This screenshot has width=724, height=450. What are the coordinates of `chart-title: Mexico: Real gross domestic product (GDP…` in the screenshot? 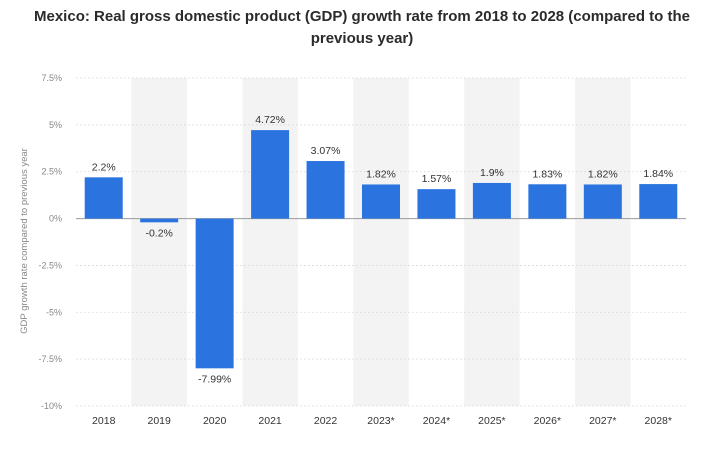 It's located at (362, 27).